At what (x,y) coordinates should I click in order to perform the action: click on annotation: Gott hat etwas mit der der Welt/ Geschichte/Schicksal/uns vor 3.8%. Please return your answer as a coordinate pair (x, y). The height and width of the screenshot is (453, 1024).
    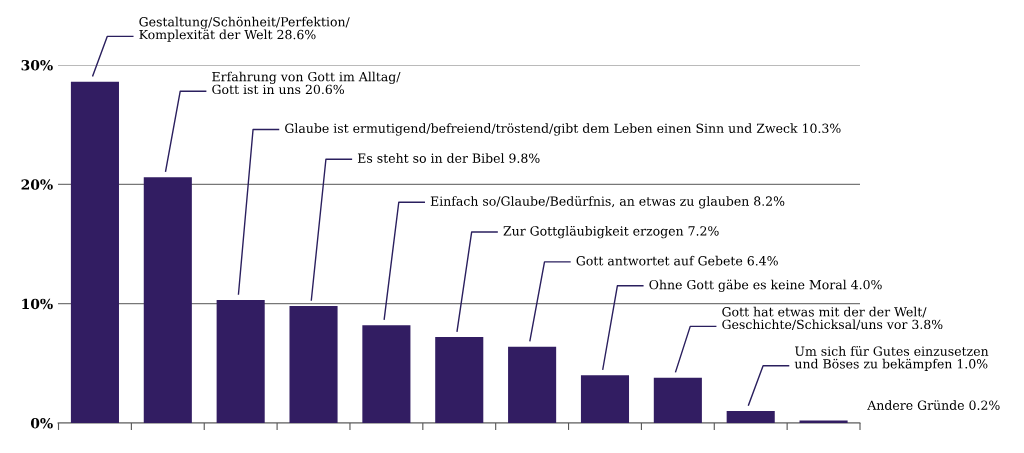
    Looking at the image, I should click on (832, 318).